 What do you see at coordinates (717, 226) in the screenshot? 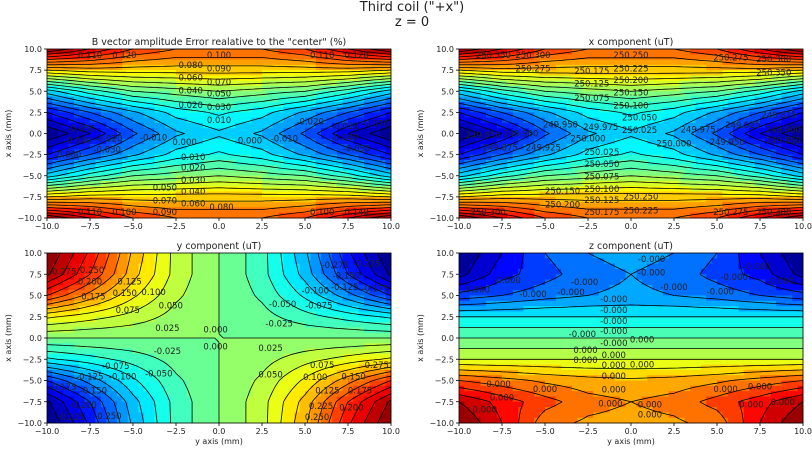
I see `x-tick-label: 5.0` at bounding box center [717, 226].